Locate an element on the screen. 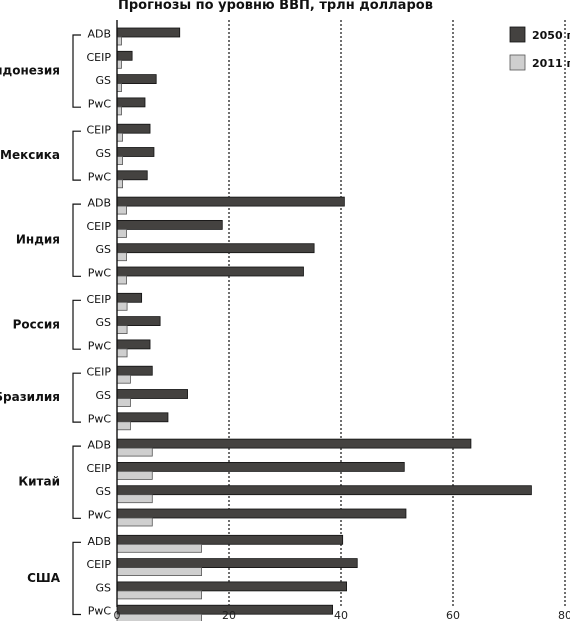 This screenshot has width=570, height=621. country-label: США is located at coordinates (44, 578).